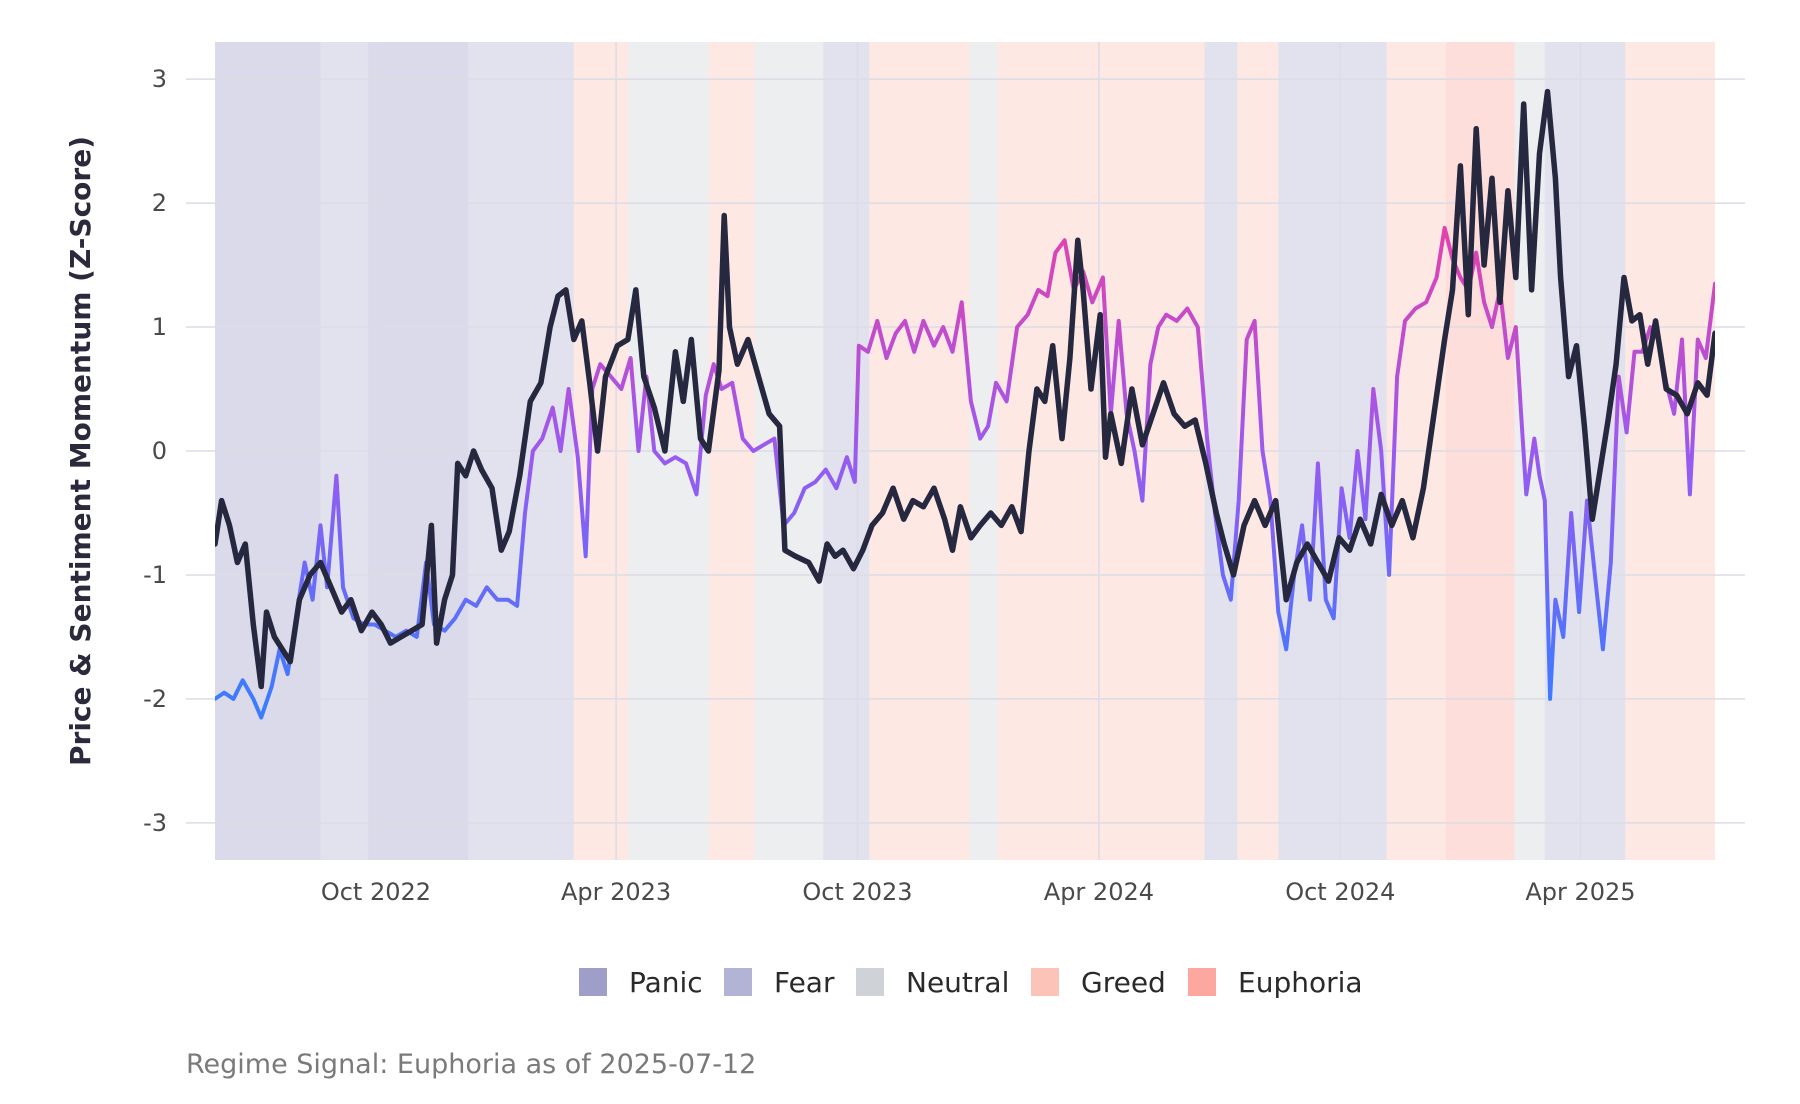 Image resolution: width=1800 pixels, height=1104 pixels. What do you see at coordinates (159, 203) in the screenshot?
I see `y-tick-label: 2` at bounding box center [159, 203].